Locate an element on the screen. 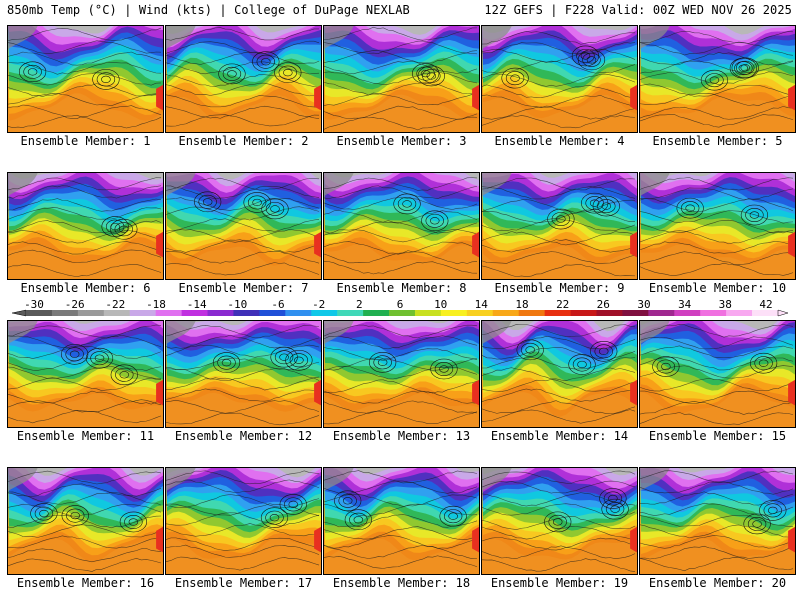 Image resolution: width=800 pixels, height=600 pixels. ensemble-member-label: Ensemble Member: 19 is located at coordinates (559, 583).